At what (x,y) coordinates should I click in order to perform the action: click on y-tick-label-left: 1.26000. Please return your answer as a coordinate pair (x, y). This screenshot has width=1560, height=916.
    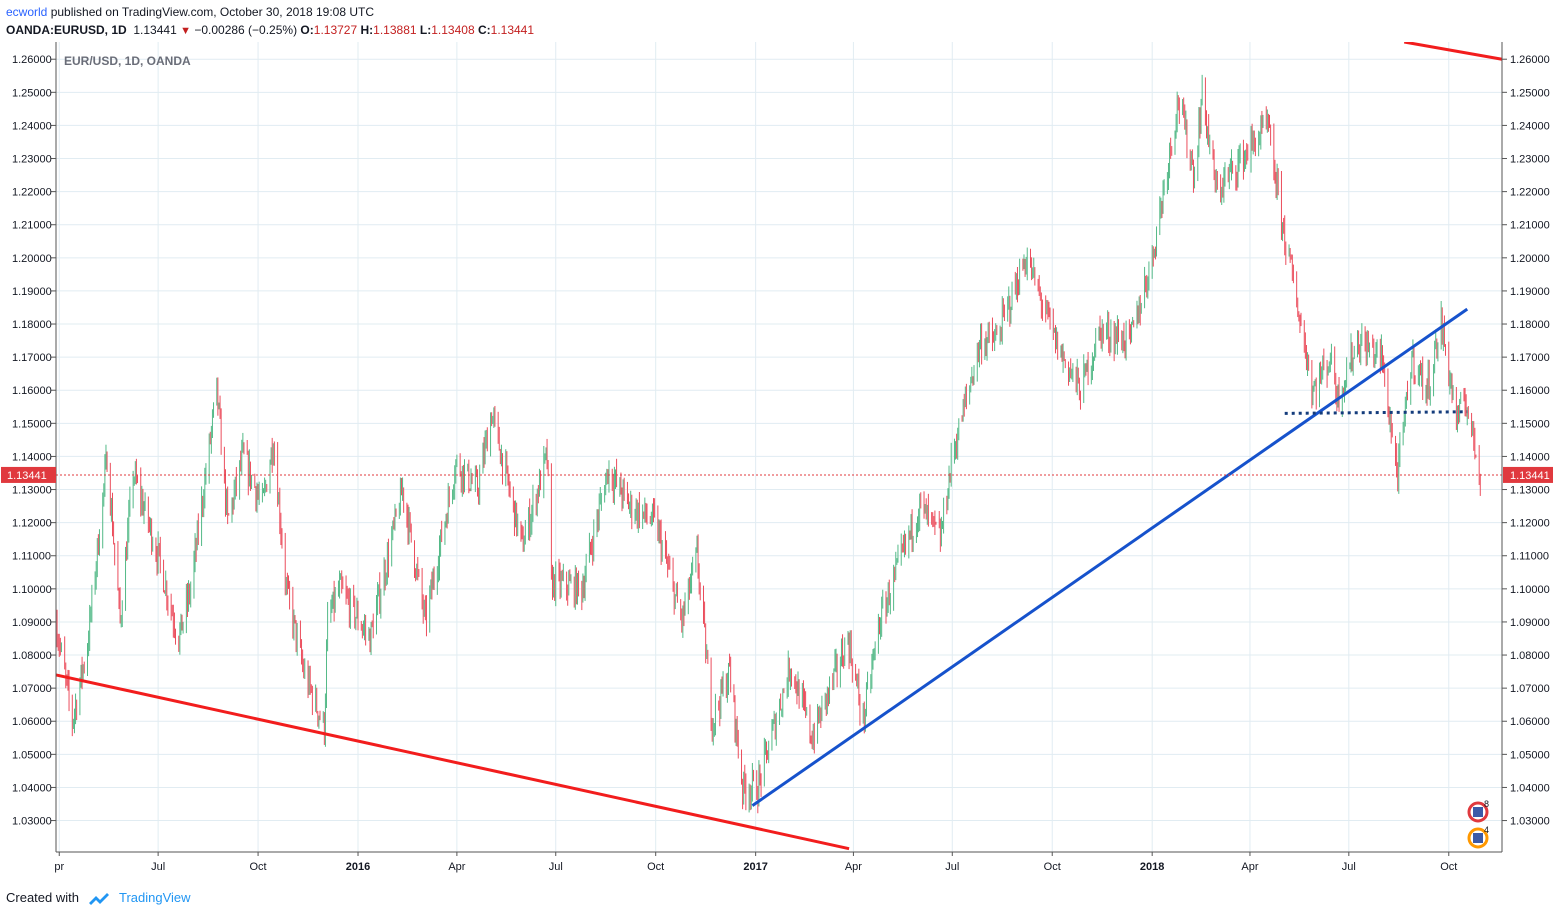
    Looking at the image, I should click on (32, 60).